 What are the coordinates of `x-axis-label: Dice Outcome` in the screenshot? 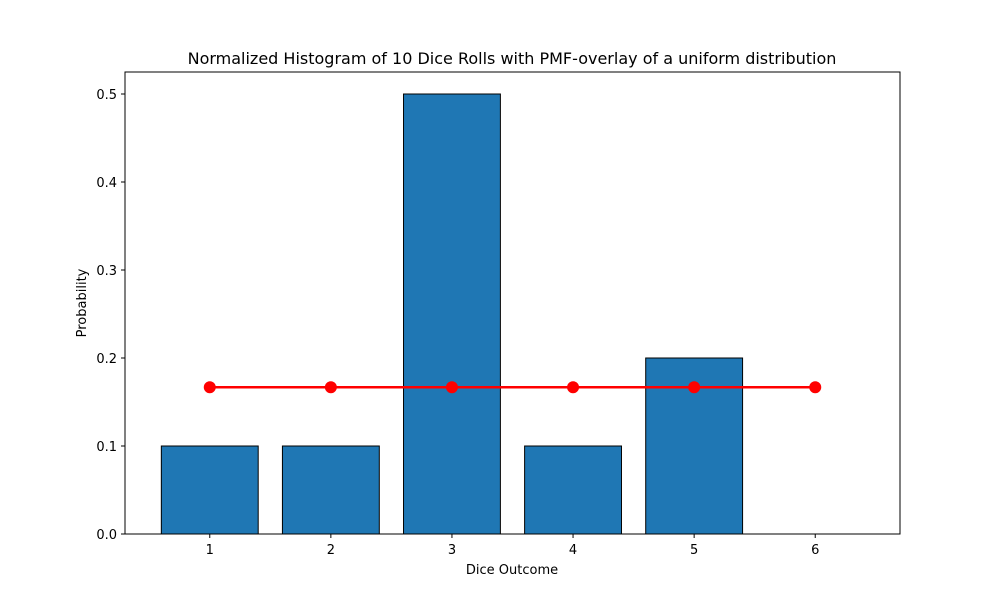 It's located at (512, 570).